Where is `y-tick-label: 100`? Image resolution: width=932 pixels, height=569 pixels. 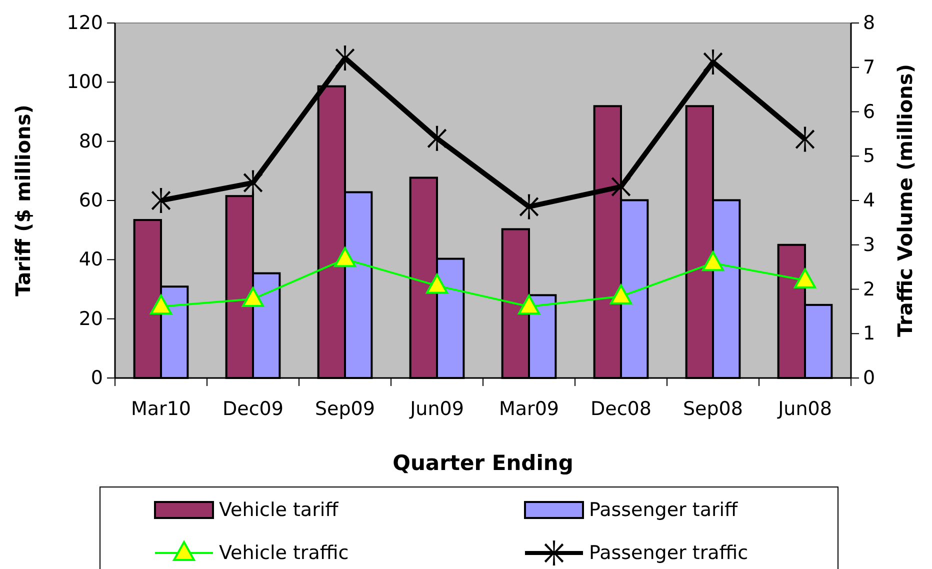 y-tick-label: 100 is located at coordinates (84, 82).